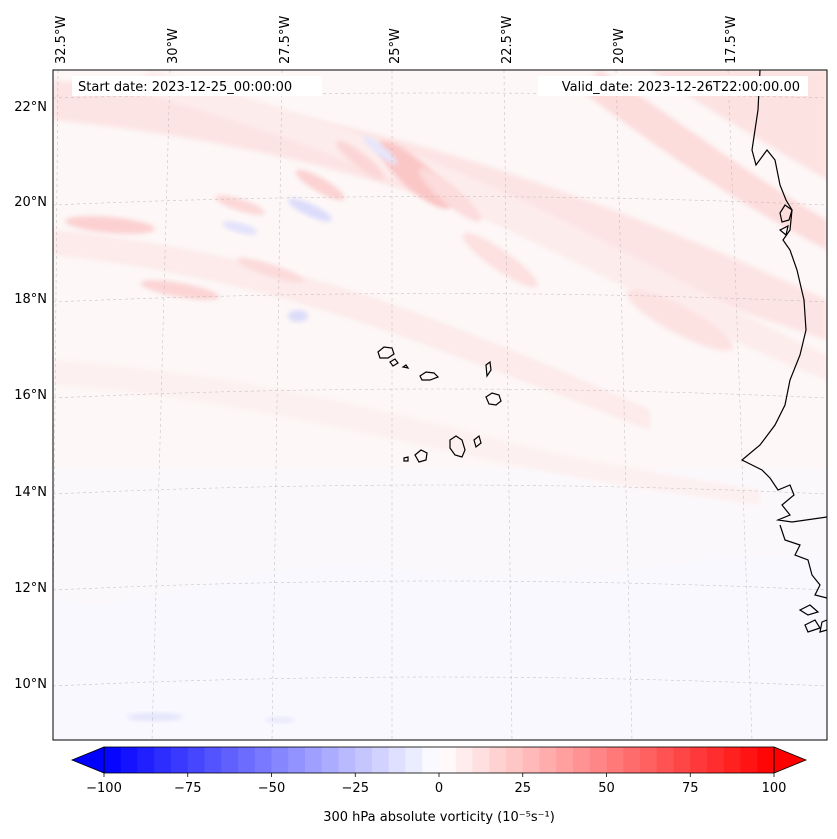  Describe the element at coordinates (30, 299) in the screenshot. I see `lat-label-18n: 18°N` at that location.